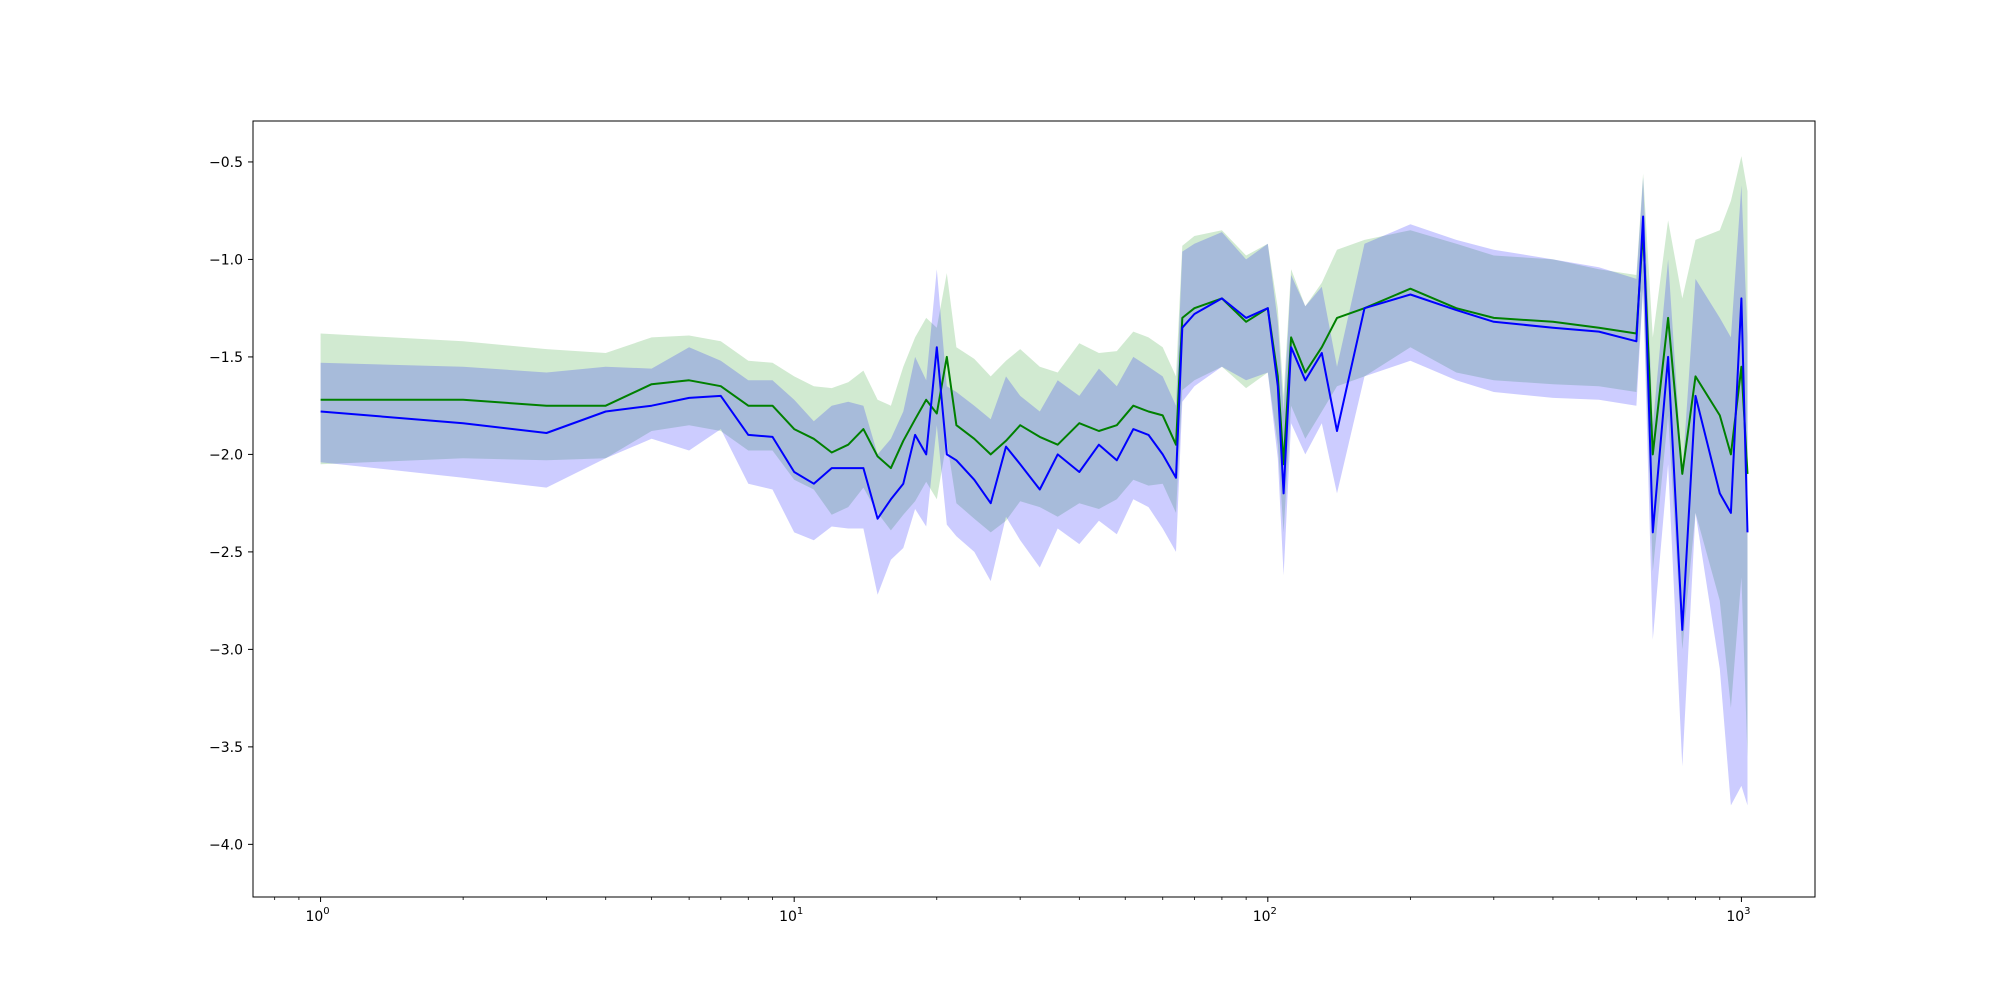  What do you see at coordinates (1738, 915) in the screenshot?
I see `x-tick-label: 10³` at bounding box center [1738, 915].